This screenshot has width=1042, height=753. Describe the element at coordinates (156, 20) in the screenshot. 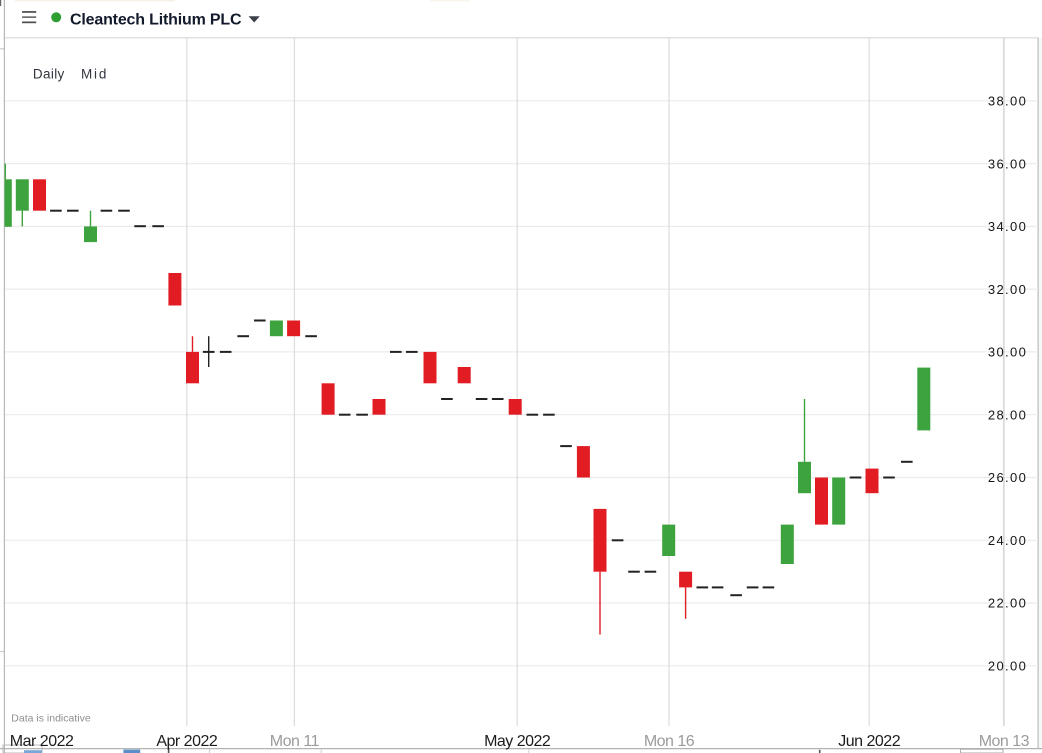

I see `svg-text: Cleantech Lithium PLC` at that location.